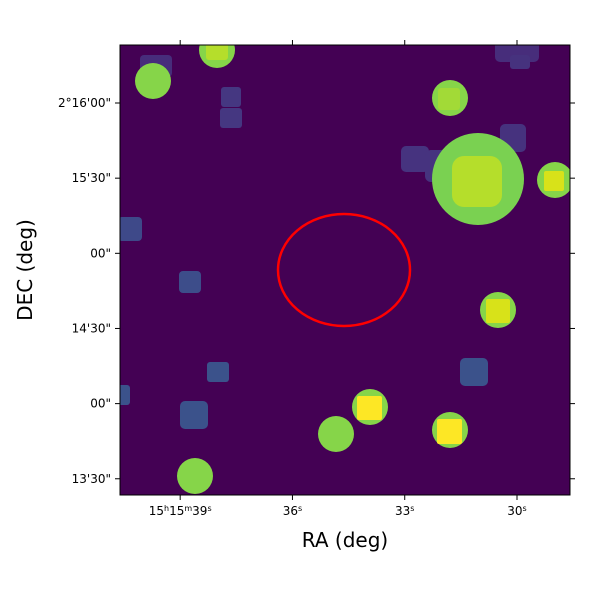  Describe the element at coordinates (91, 178) in the screenshot. I see `y-tick-label: 15'30"` at that location.